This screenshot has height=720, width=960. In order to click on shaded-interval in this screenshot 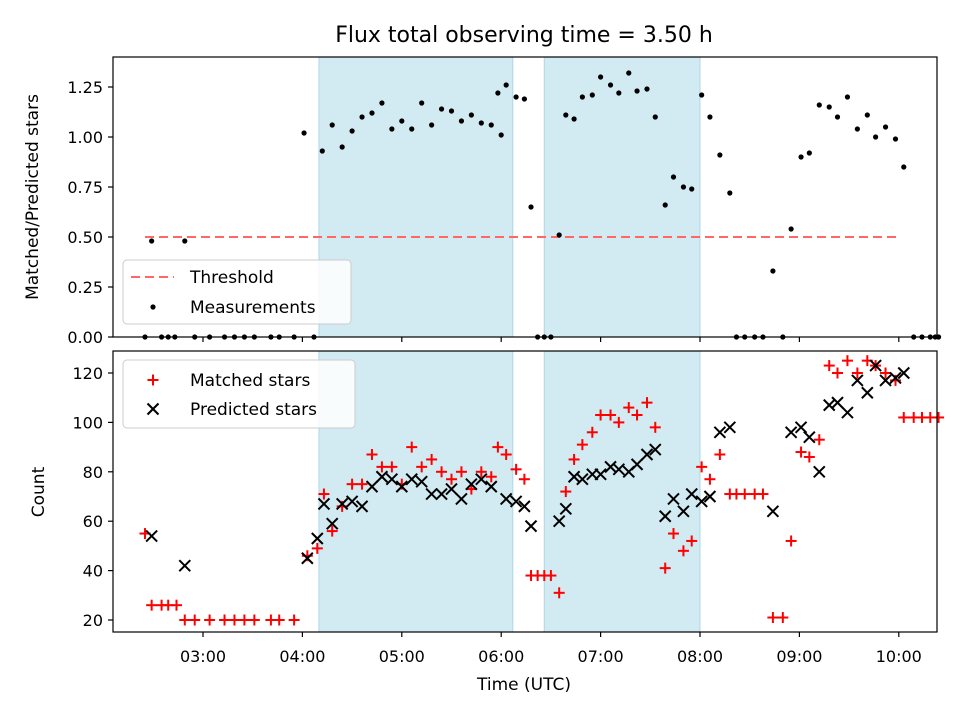, I will do `click(416, 491)`.